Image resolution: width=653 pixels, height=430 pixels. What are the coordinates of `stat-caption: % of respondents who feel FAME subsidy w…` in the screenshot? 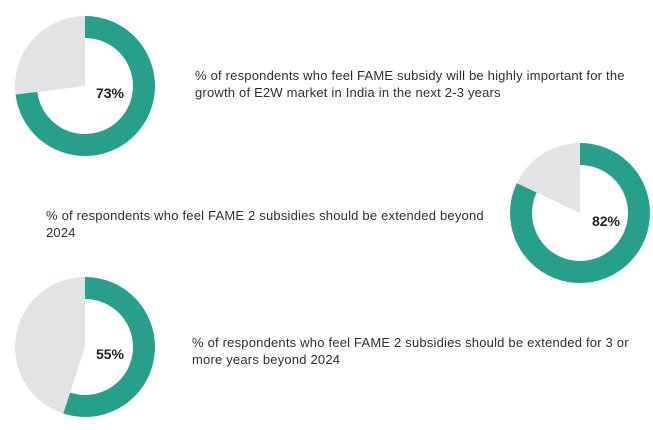 It's located at (410, 84).